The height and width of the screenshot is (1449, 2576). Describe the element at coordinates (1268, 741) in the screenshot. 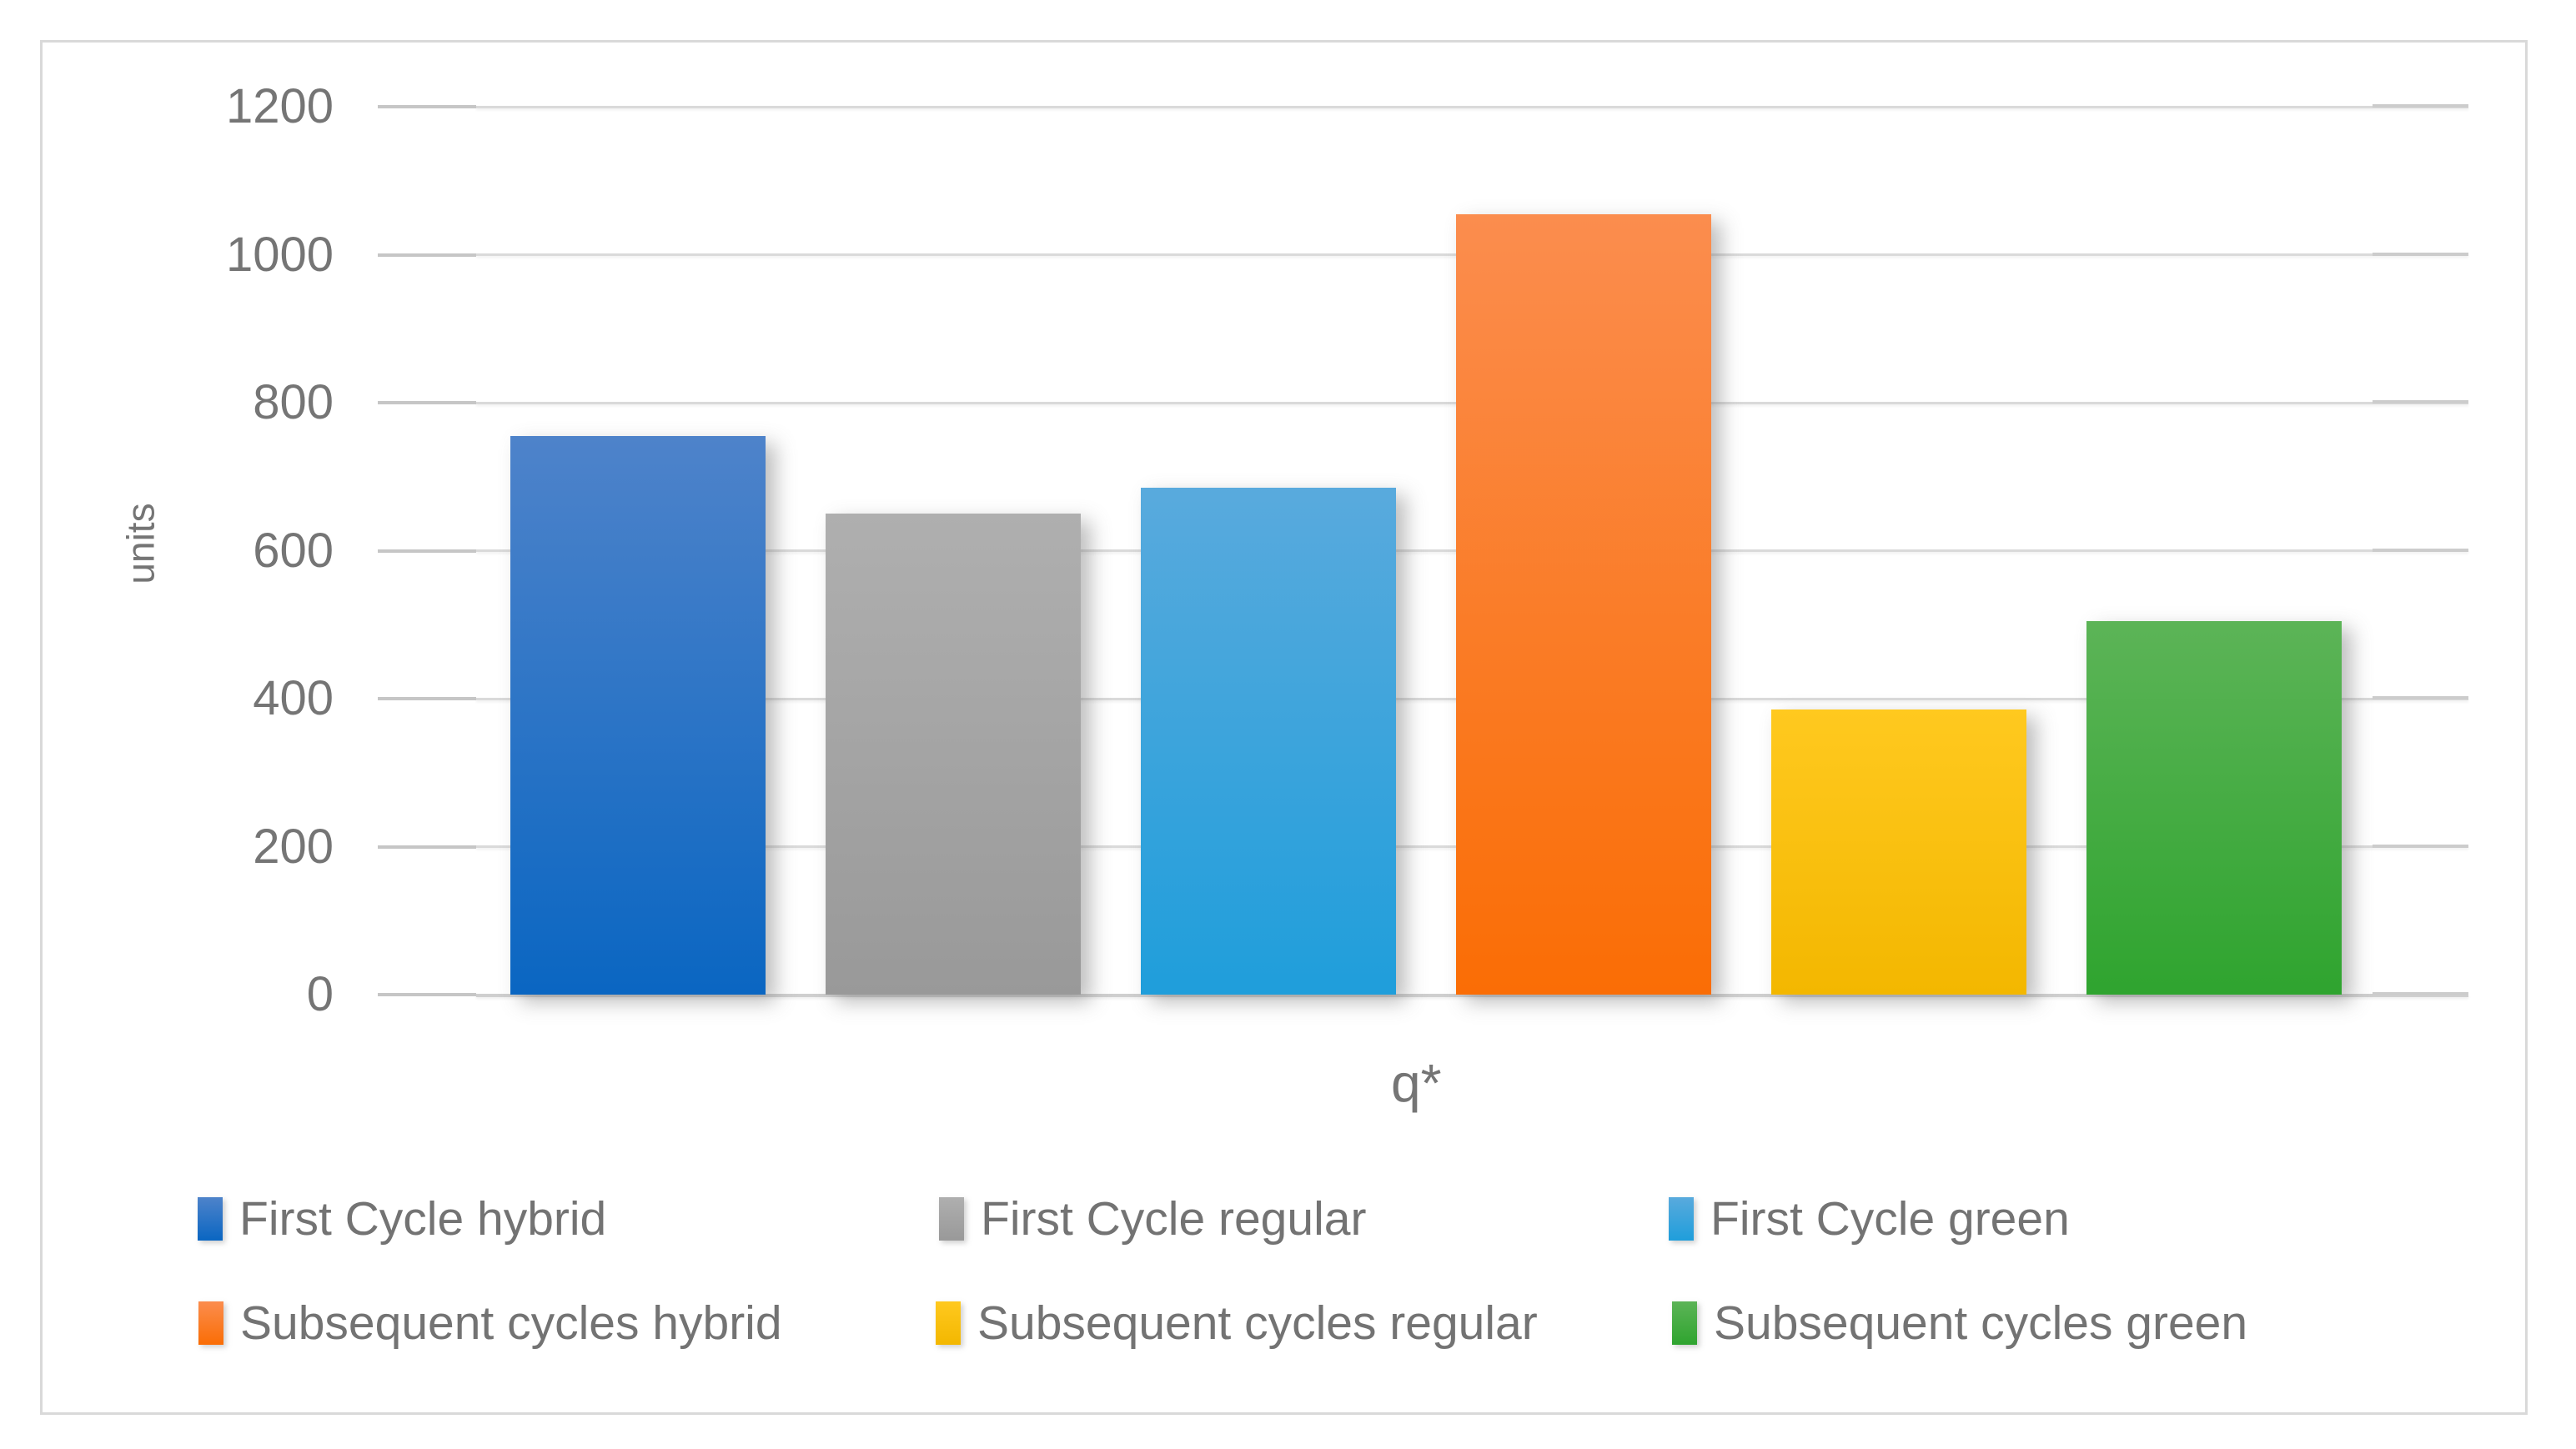

I see `bar-first-cycle-green` at that location.